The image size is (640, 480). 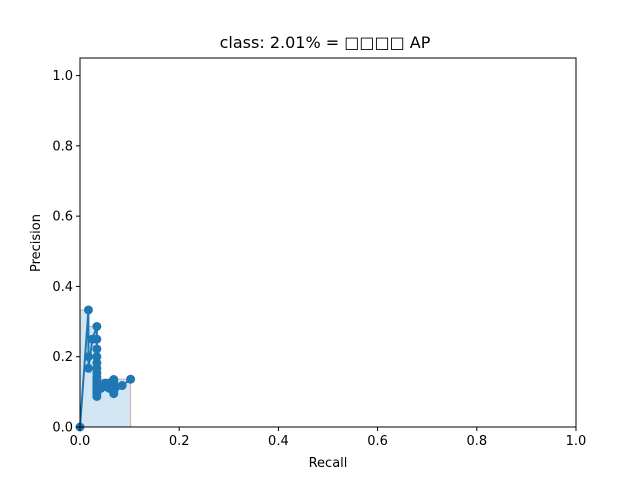 I want to click on y-tick-label: 1.0, so click(x=62, y=76).